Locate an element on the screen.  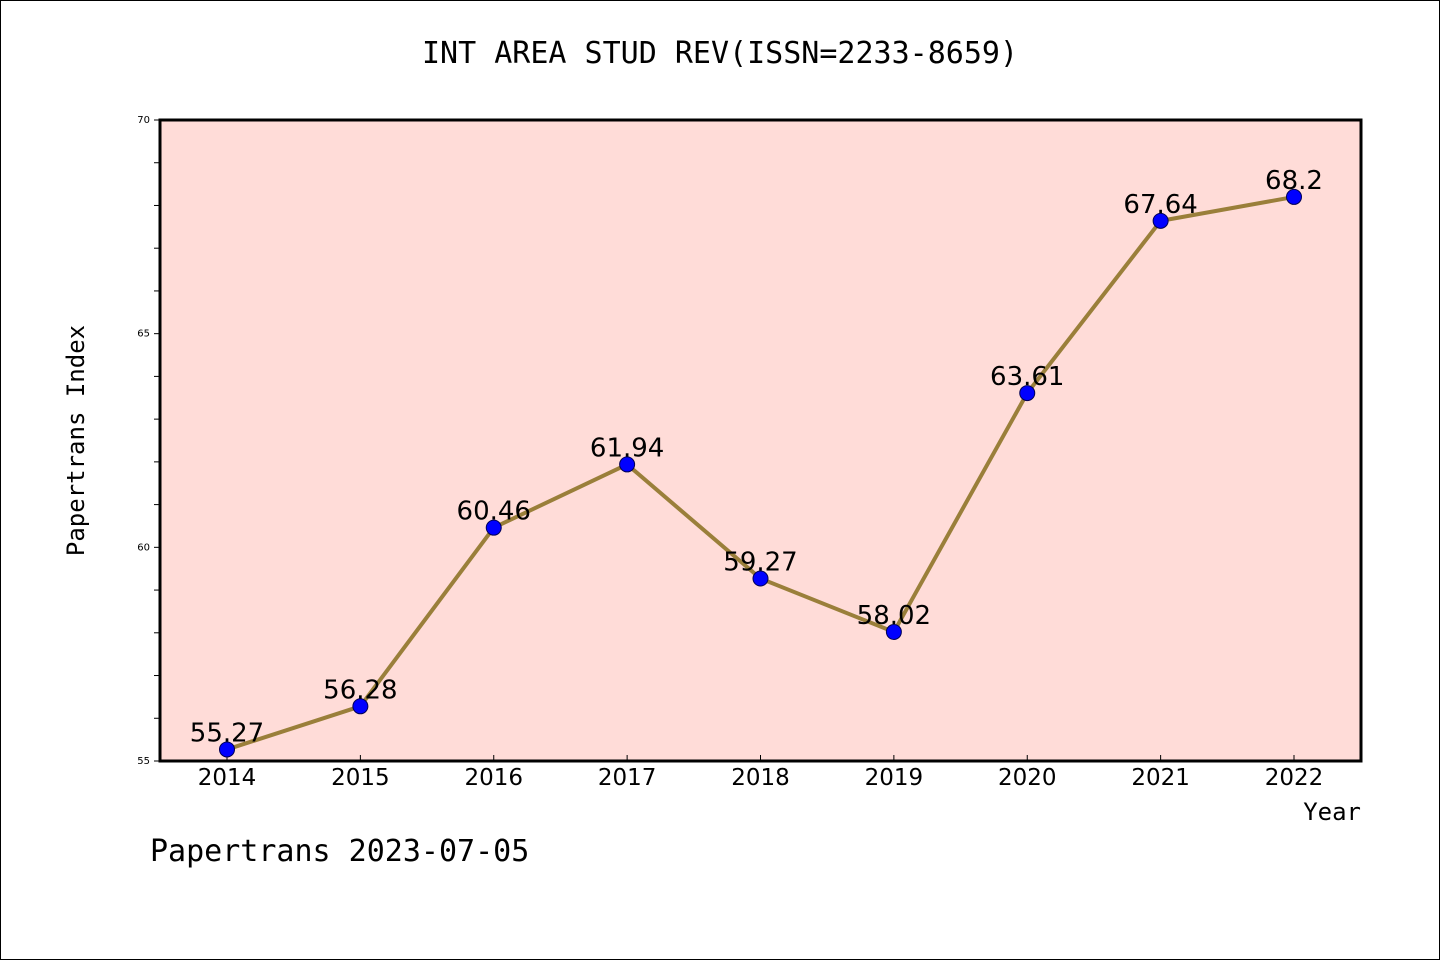
y-axis-title: Papertrans Index is located at coordinates (76, 440).